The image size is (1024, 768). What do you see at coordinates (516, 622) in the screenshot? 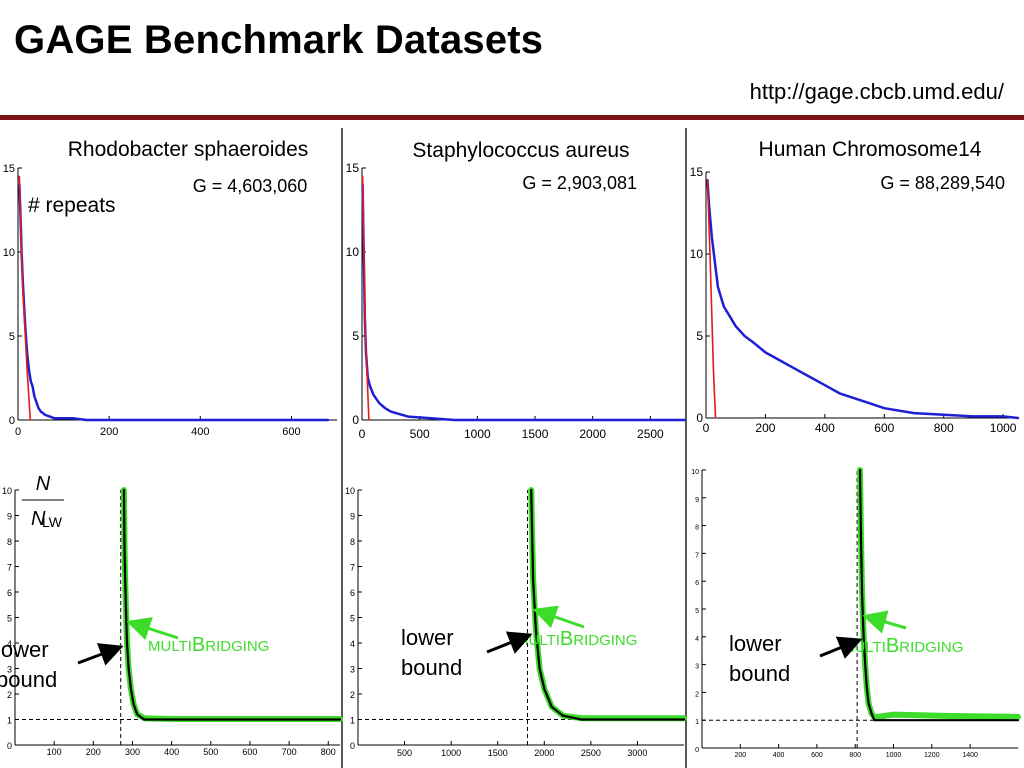
I see `chart-5: 0 1 2 3 4 5 6 7 8 9 10 500 1000 1500 2000 2500 3000` at bounding box center [516, 622].